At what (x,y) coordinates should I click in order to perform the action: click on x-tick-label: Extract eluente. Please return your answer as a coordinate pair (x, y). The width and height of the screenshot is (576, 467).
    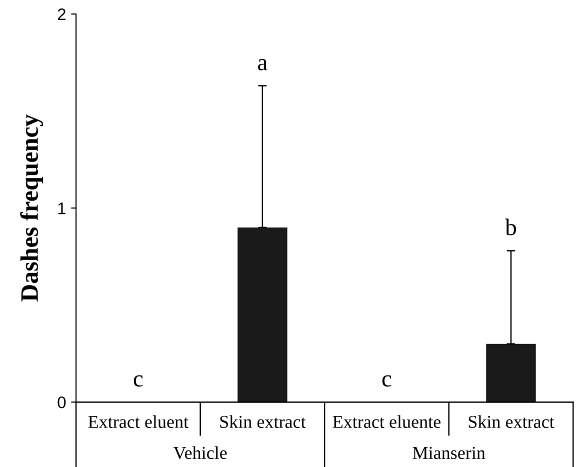
    Looking at the image, I should click on (386, 421).